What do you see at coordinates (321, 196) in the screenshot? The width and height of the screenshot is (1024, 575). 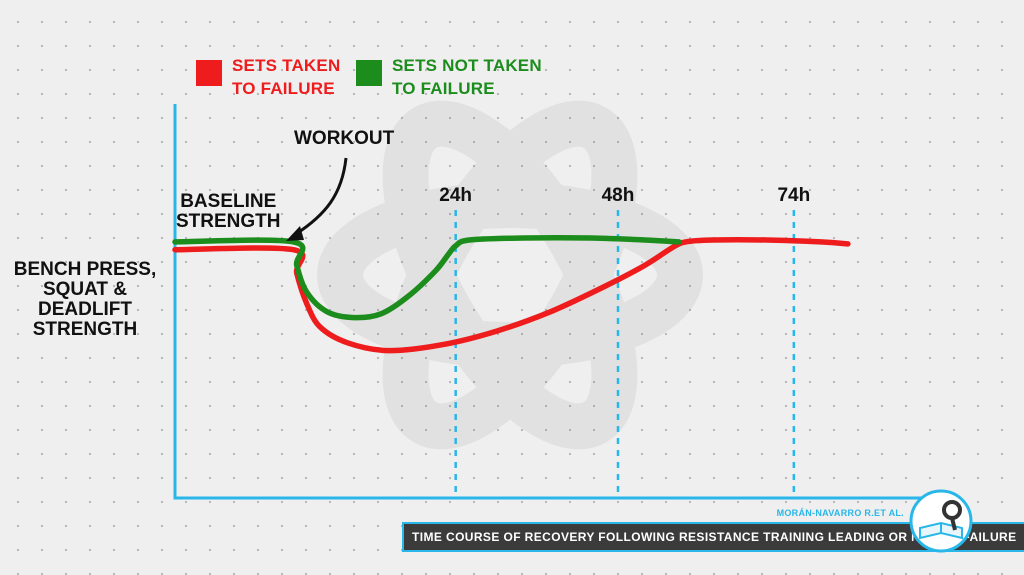 I see `workout-arrow-line` at bounding box center [321, 196].